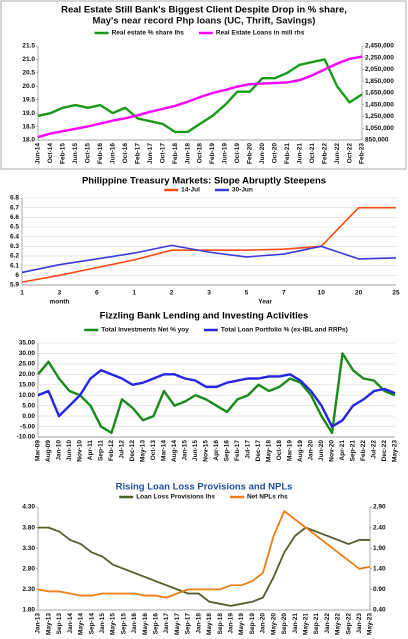 This screenshot has height=639, width=408. What do you see at coordinates (59, 624) in the screenshot?
I see `x-tick-label: Sep-13` at bounding box center [59, 624].